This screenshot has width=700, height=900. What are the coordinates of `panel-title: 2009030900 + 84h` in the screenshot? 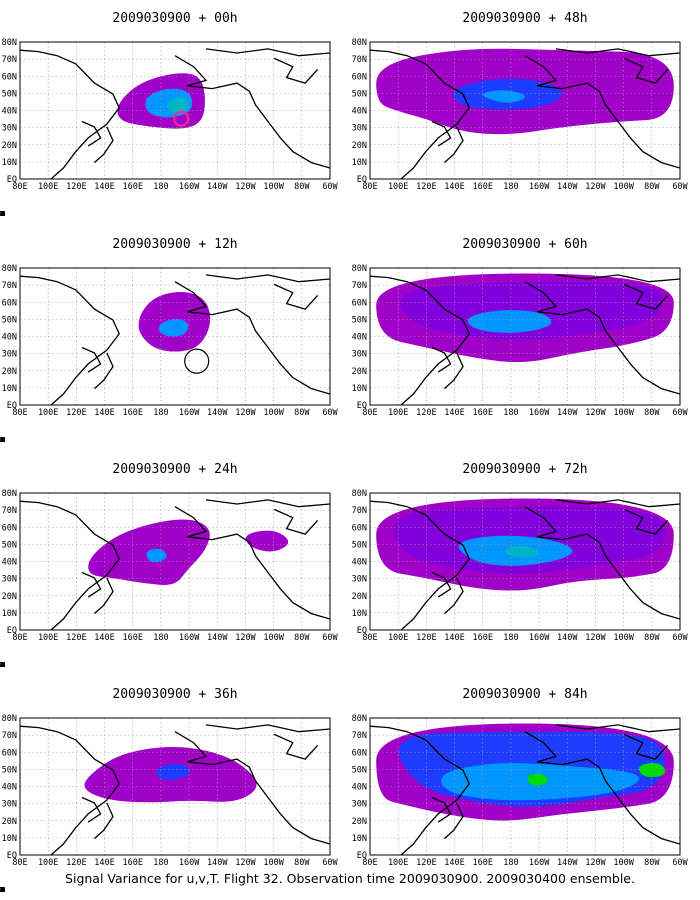 It's located at (524, 694).